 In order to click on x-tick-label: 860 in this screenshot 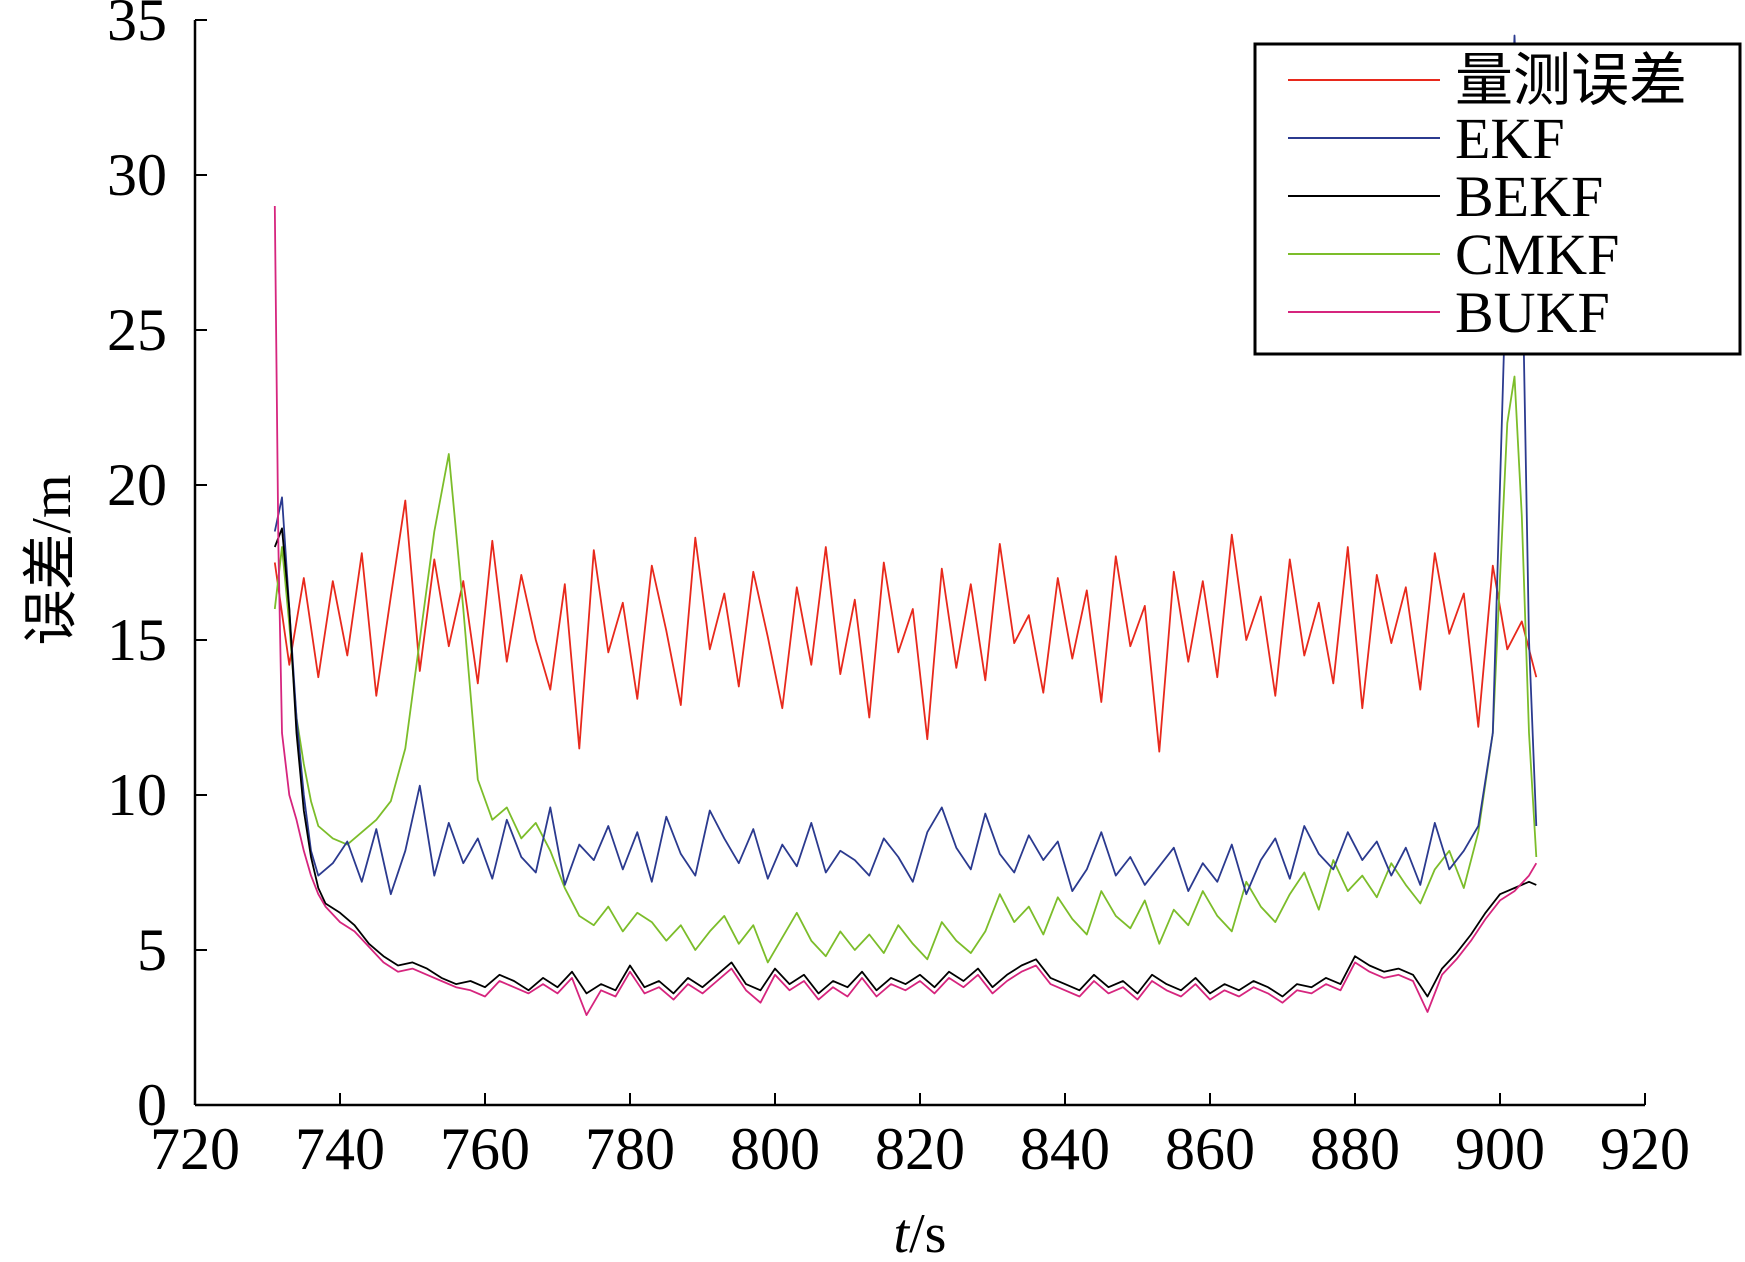, I will do `click(1210, 1149)`.